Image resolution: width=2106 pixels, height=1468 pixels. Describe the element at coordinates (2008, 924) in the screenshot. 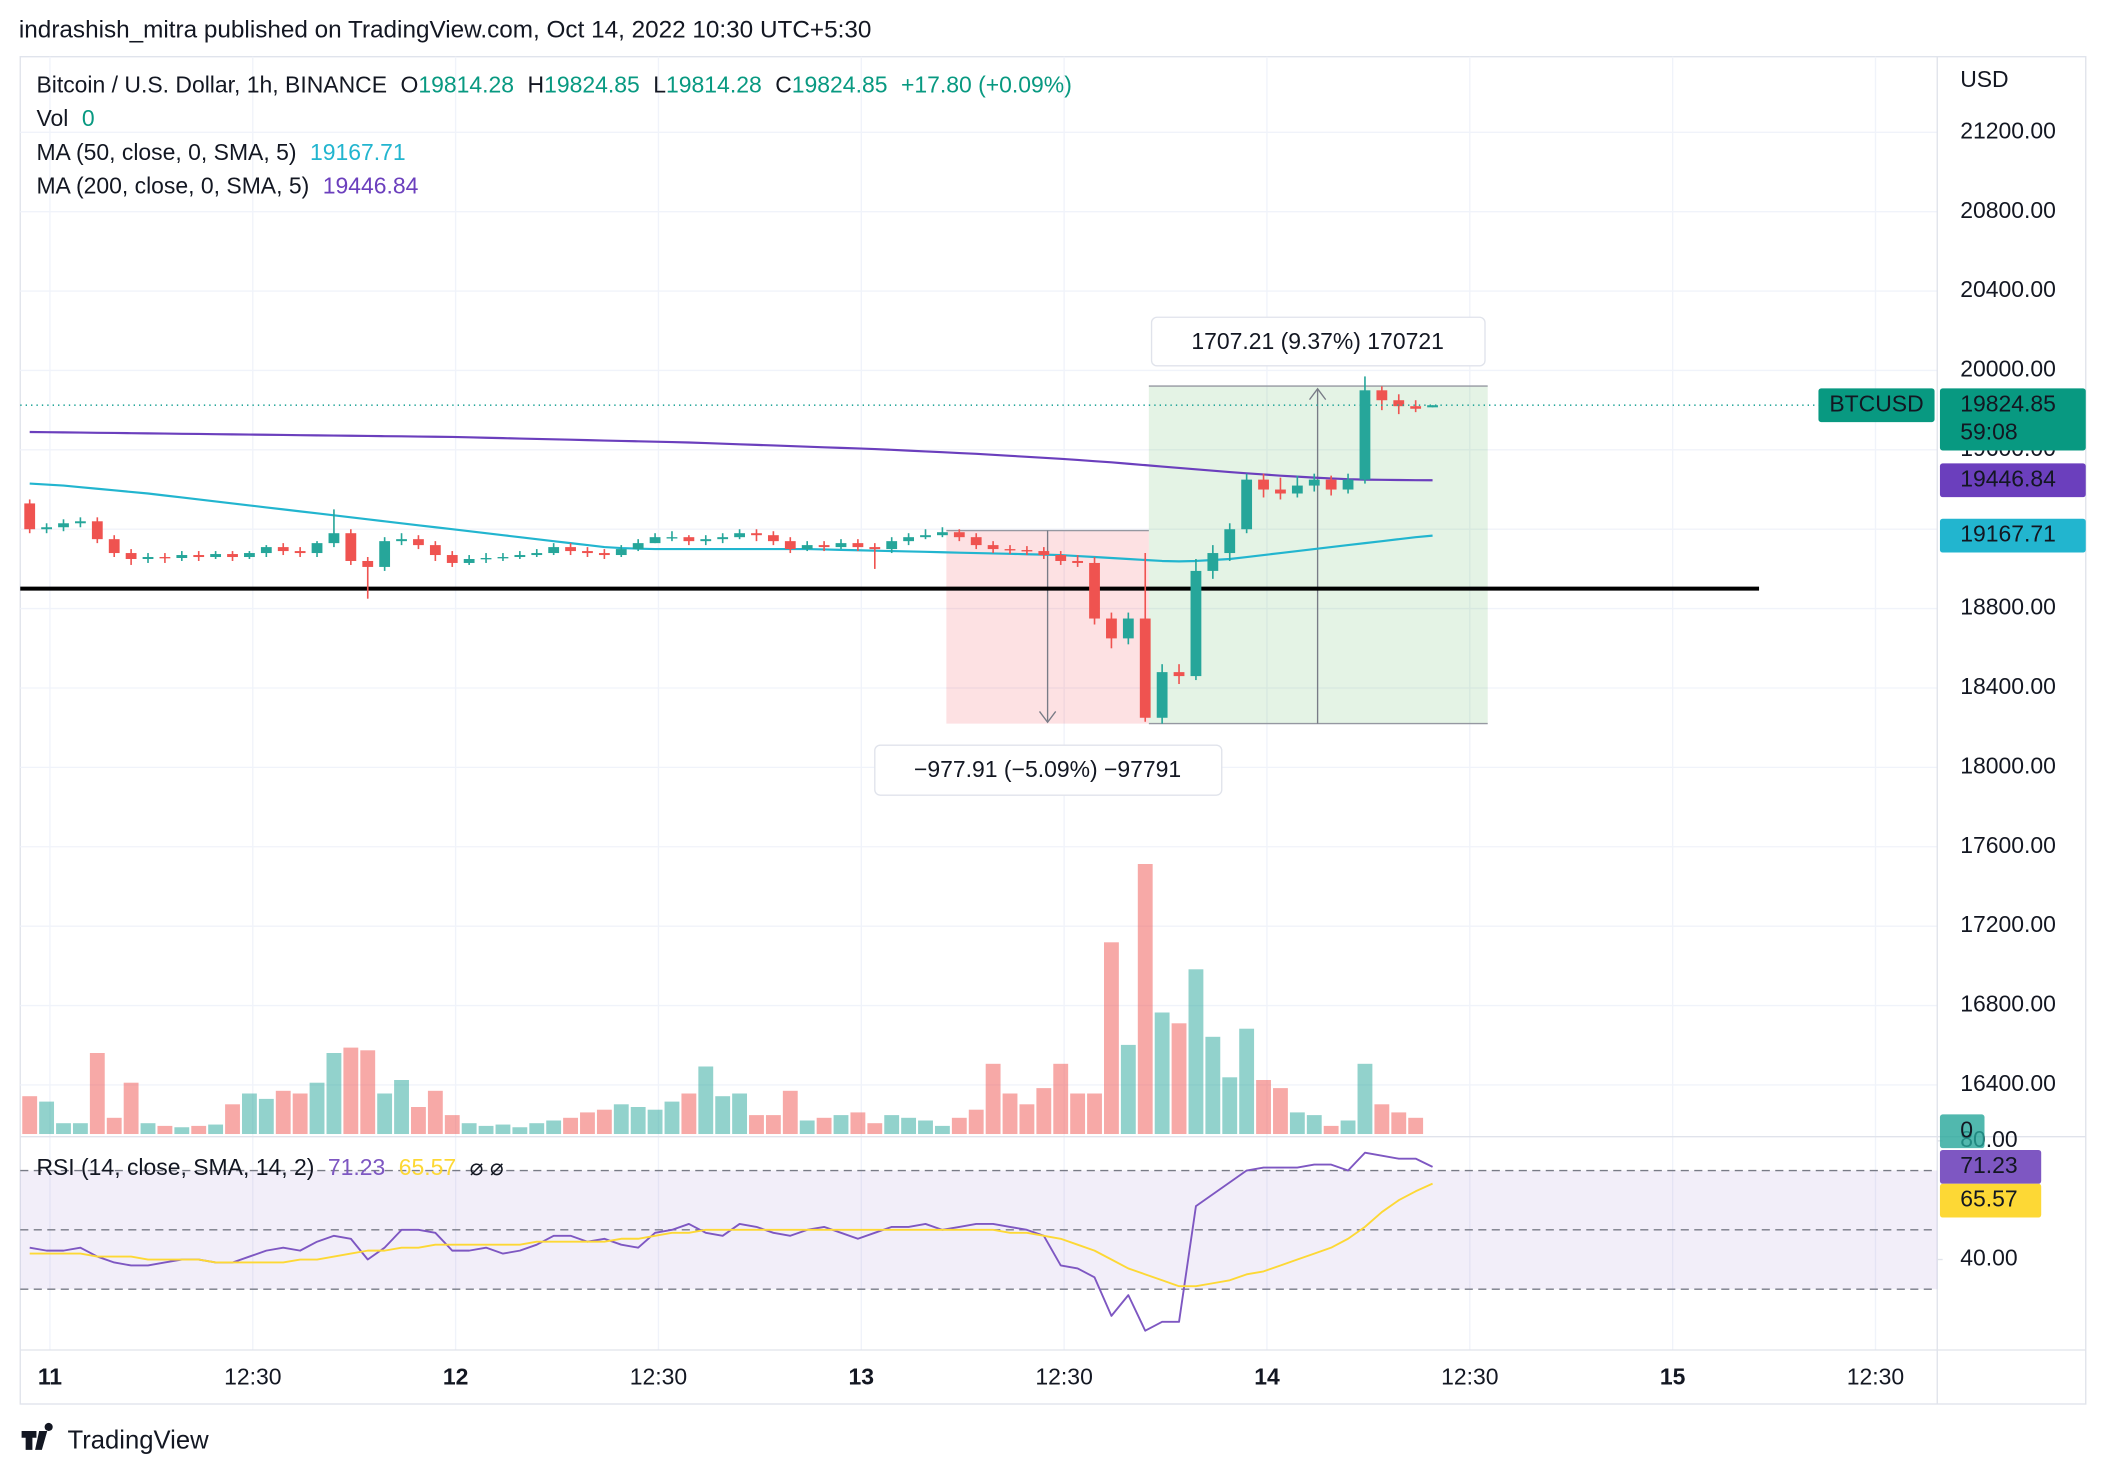

I see `y-tick-label: 17200.00` at that location.